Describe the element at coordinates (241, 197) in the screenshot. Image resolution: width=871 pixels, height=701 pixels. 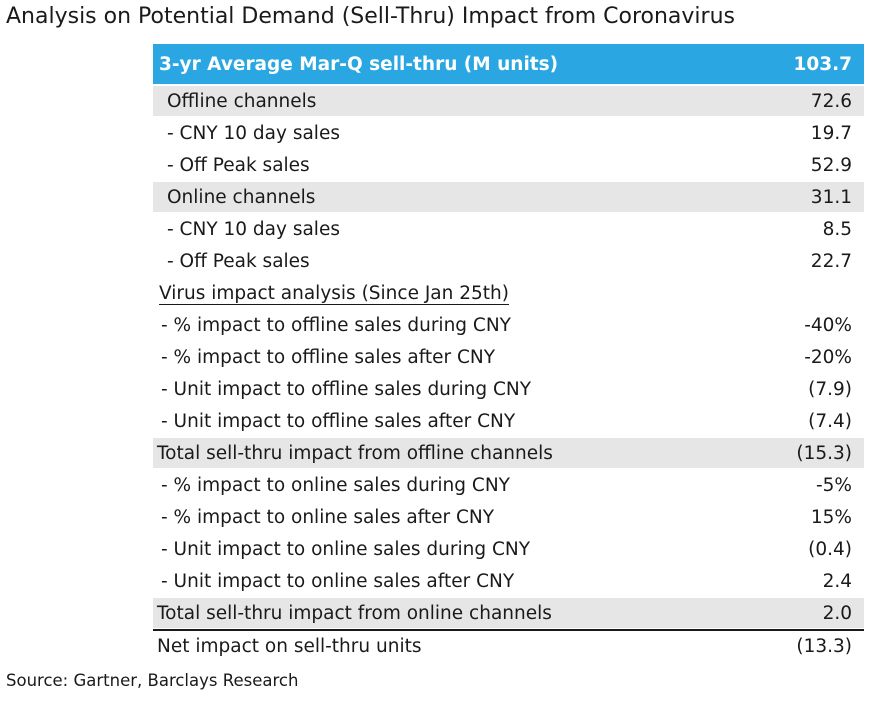
I see `row-label: Online channels` at that location.